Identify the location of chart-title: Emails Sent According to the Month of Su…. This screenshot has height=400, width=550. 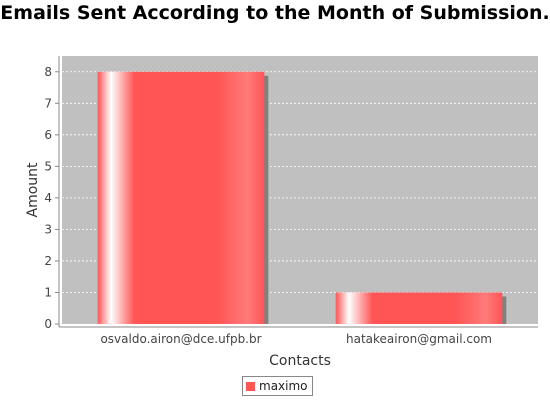
(275, 13).